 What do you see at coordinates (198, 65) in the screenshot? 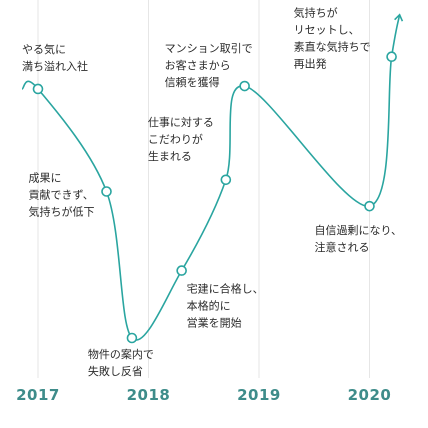
I see `annotation-text: お客さまから` at bounding box center [198, 65].